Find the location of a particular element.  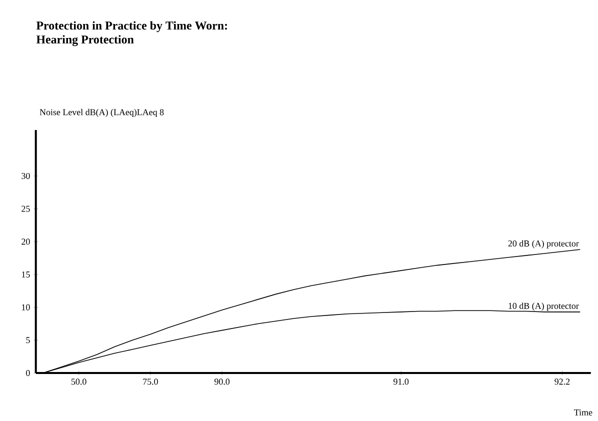

y-tick-label: 30 is located at coordinates (26, 176).